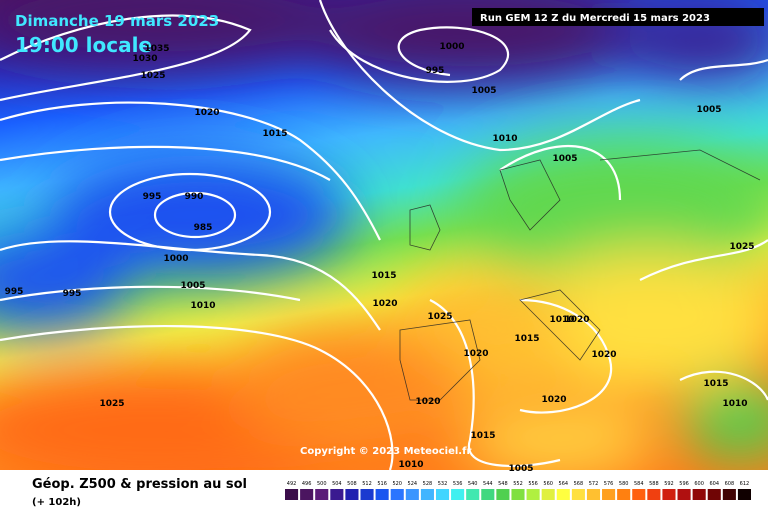 The image size is (768, 512). I want to click on run-info-box, so click(618, 17).